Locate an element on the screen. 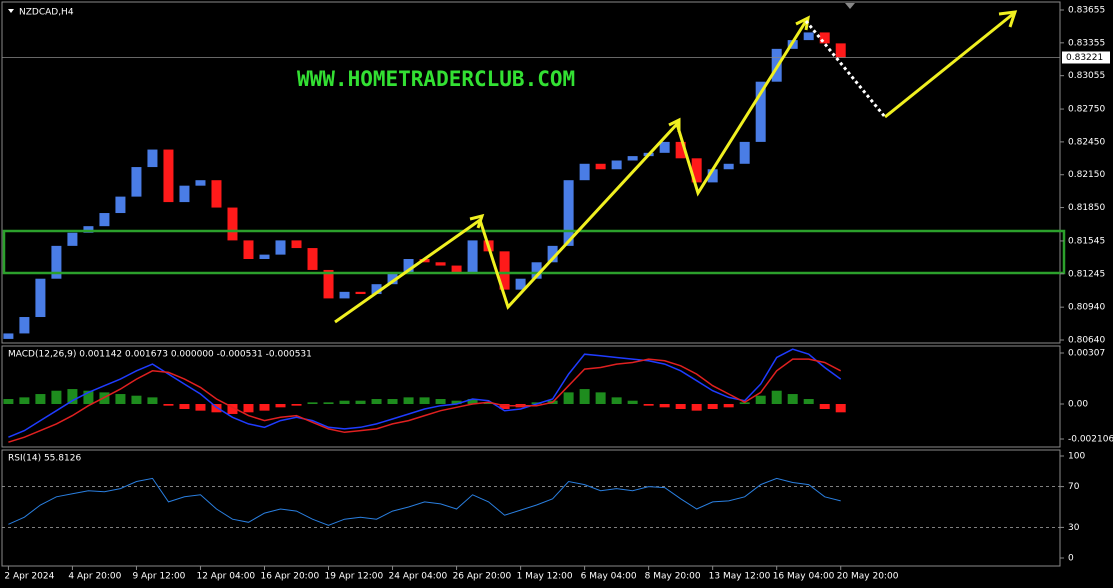 Image resolution: width=1113 pixels, height=588 pixels. y-tick-label: -0.002106 is located at coordinates (1090, 440).